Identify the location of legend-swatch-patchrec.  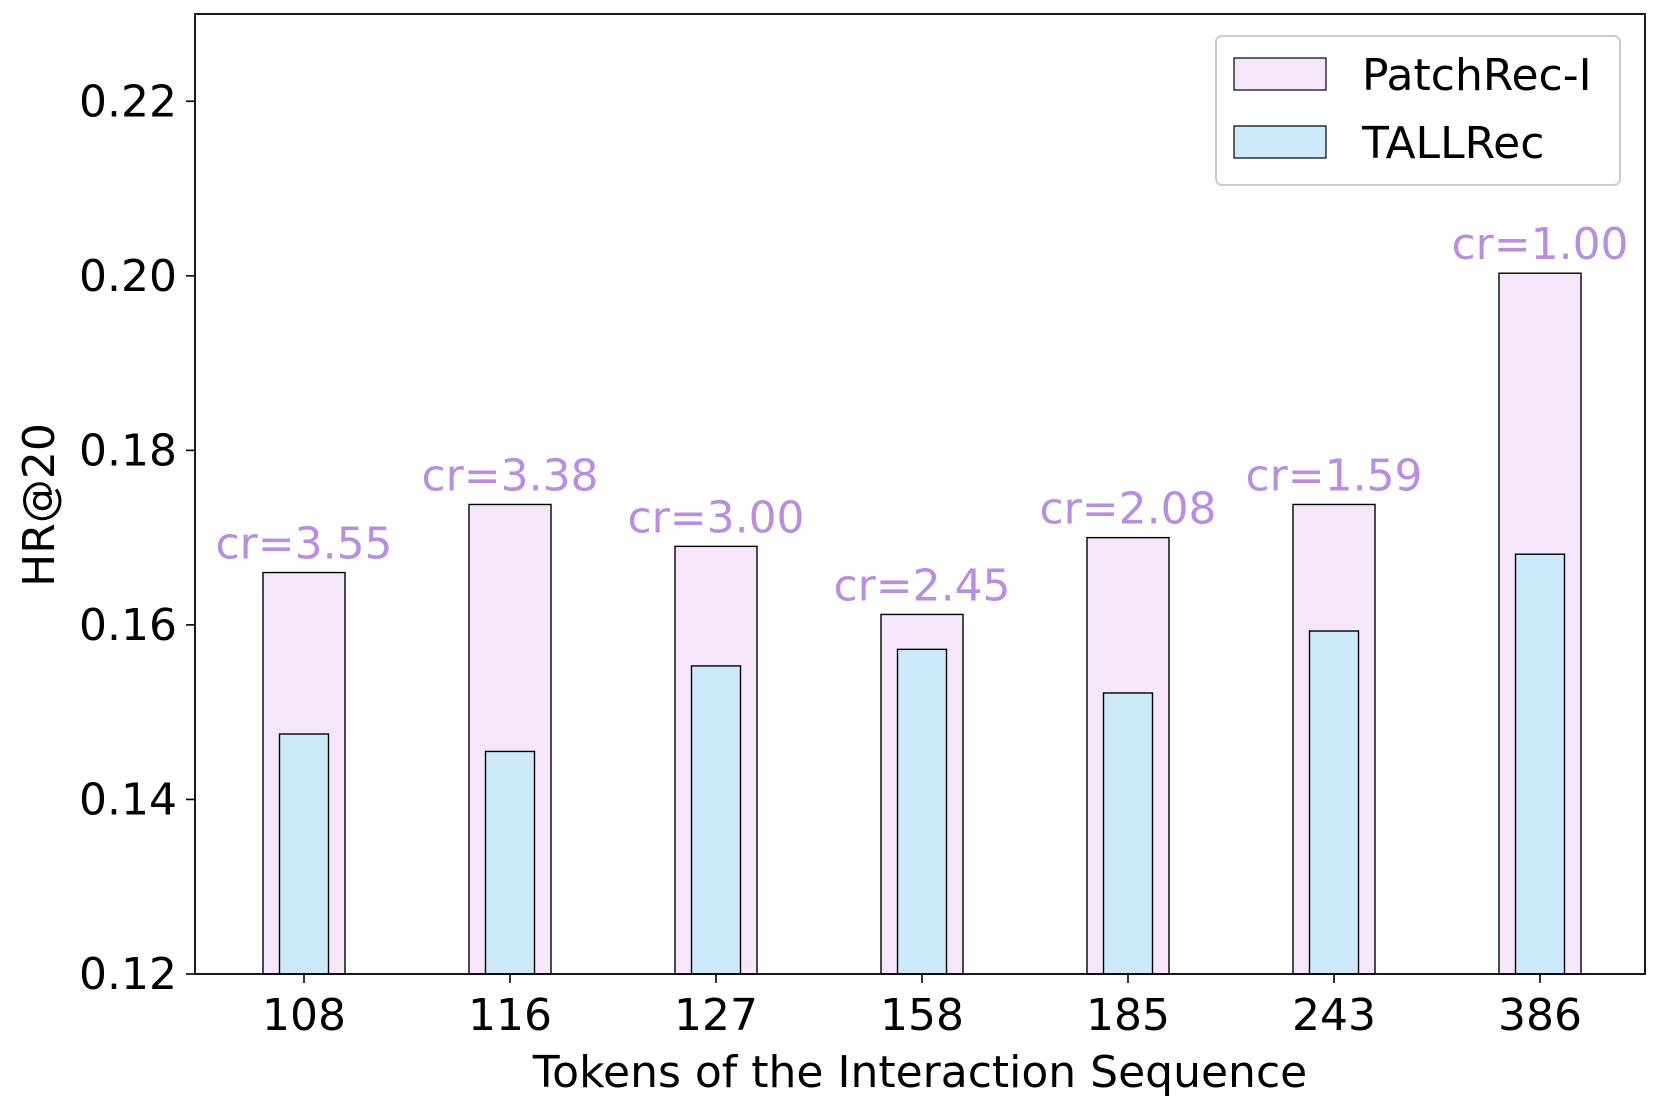
(1280, 74).